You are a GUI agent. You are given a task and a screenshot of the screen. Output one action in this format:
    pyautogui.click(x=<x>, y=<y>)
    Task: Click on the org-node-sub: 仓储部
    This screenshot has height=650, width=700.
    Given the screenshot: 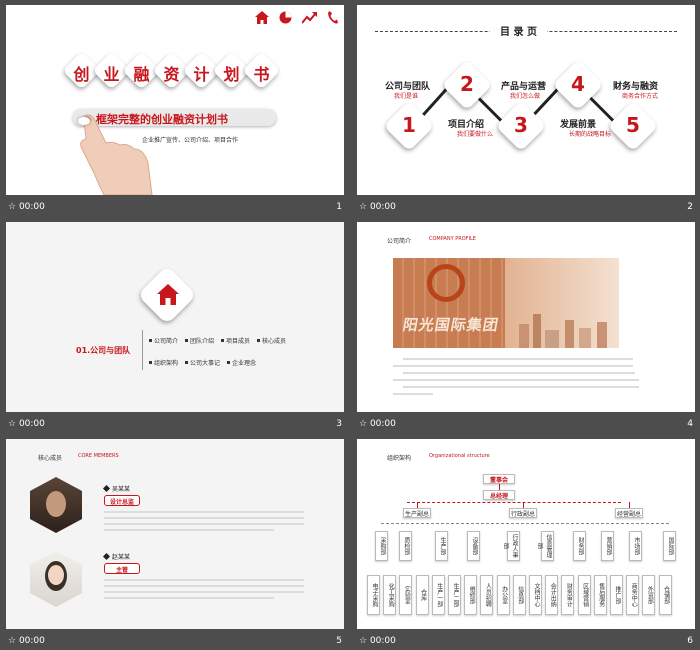 What is the action you would take?
    pyautogui.click(x=665, y=595)
    